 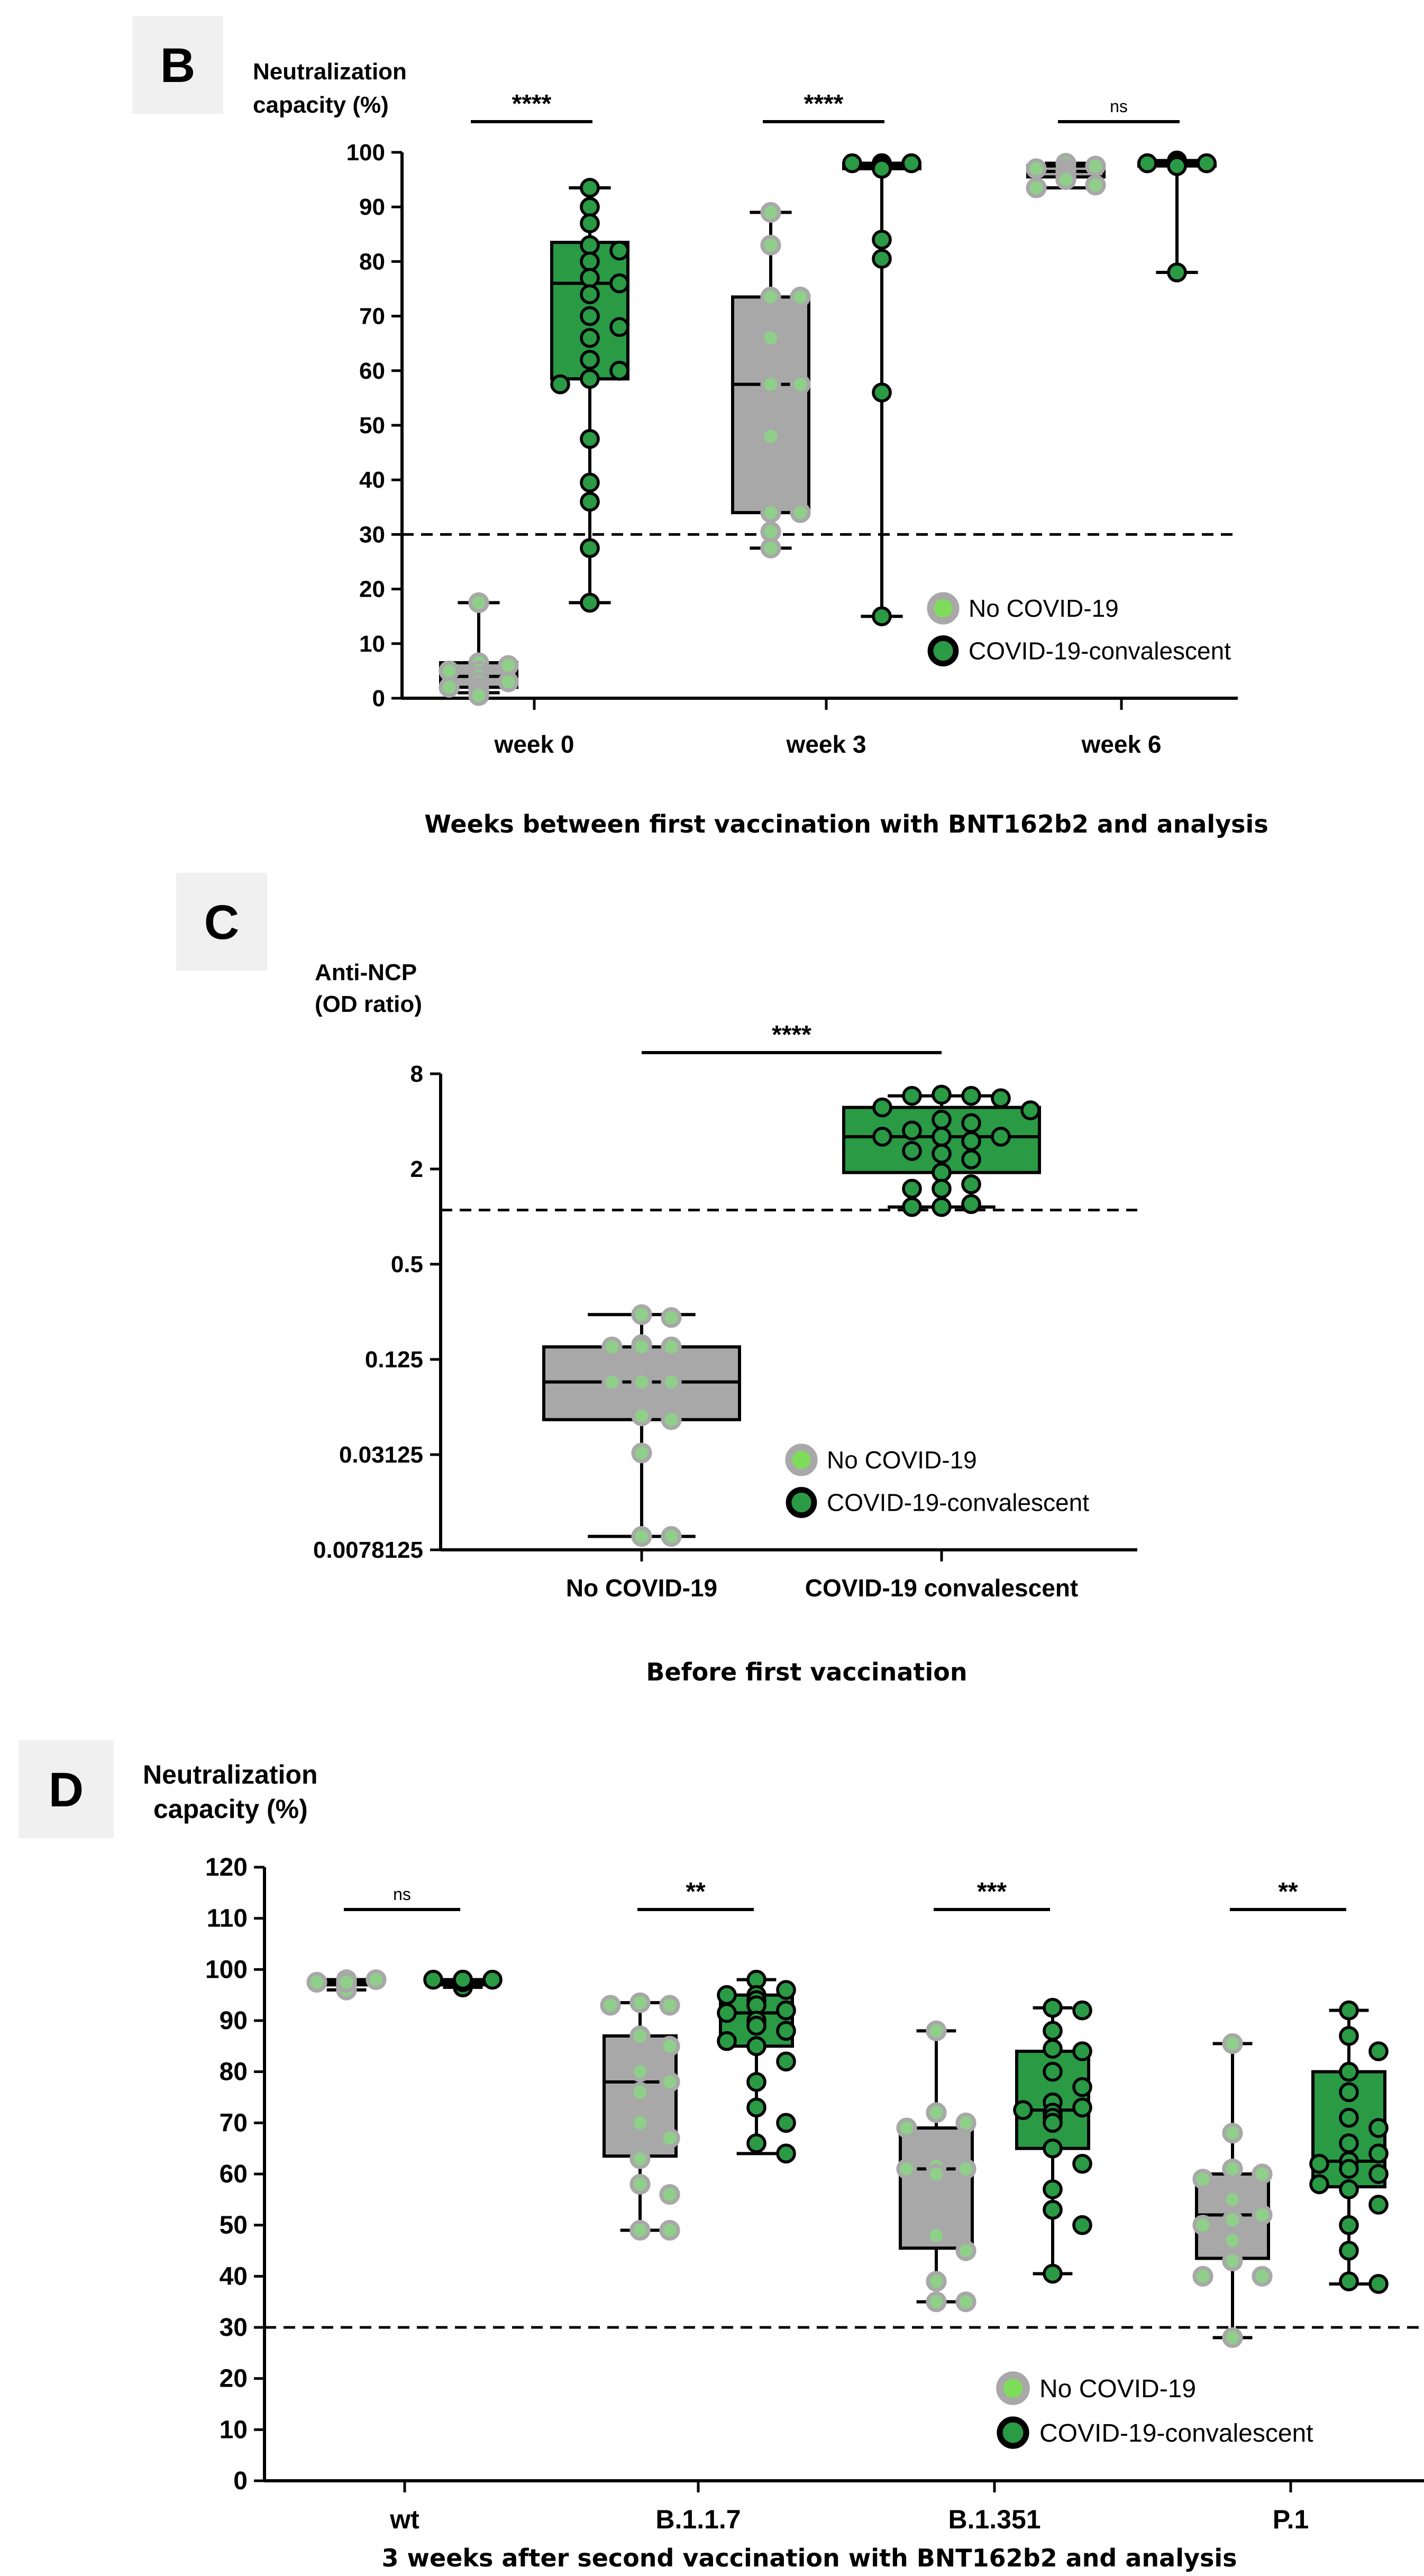 I want to click on panel-b-y-tick-label: 30, so click(x=372, y=534).